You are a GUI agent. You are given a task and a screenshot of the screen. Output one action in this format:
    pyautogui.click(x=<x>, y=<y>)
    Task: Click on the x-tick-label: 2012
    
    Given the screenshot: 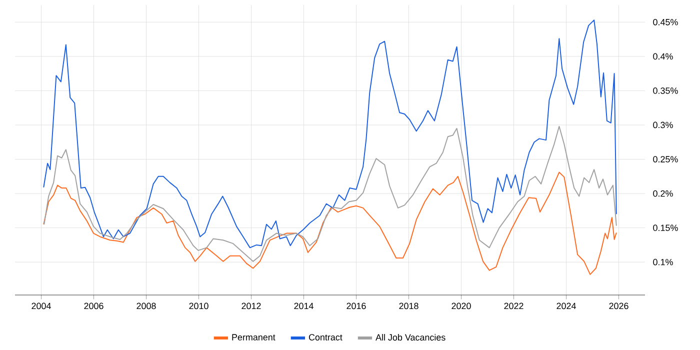 What is the action you would take?
    pyautogui.click(x=251, y=306)
    